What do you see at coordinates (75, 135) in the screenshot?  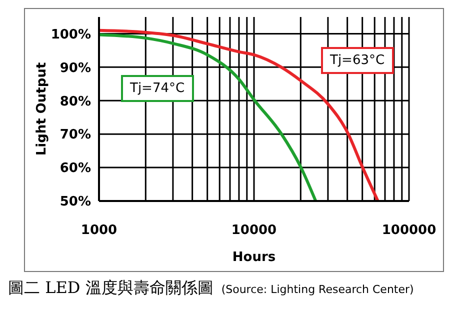 I see `y-tick-label: 70%` at bounding box center [75, 135].